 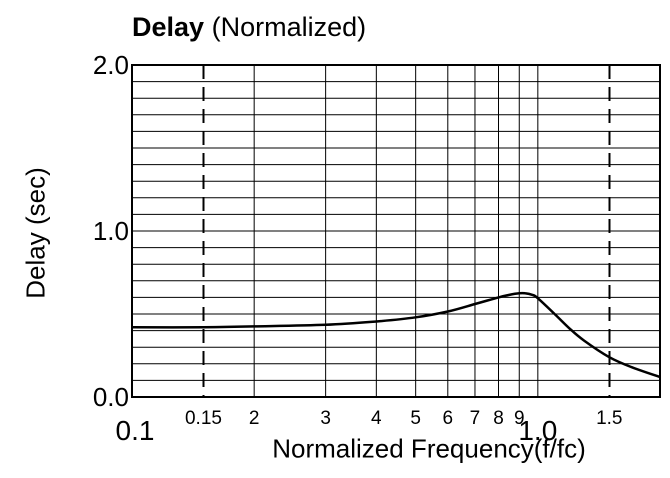 I want to click on x-tick-label: 0.15, so click(x=203, y=418).